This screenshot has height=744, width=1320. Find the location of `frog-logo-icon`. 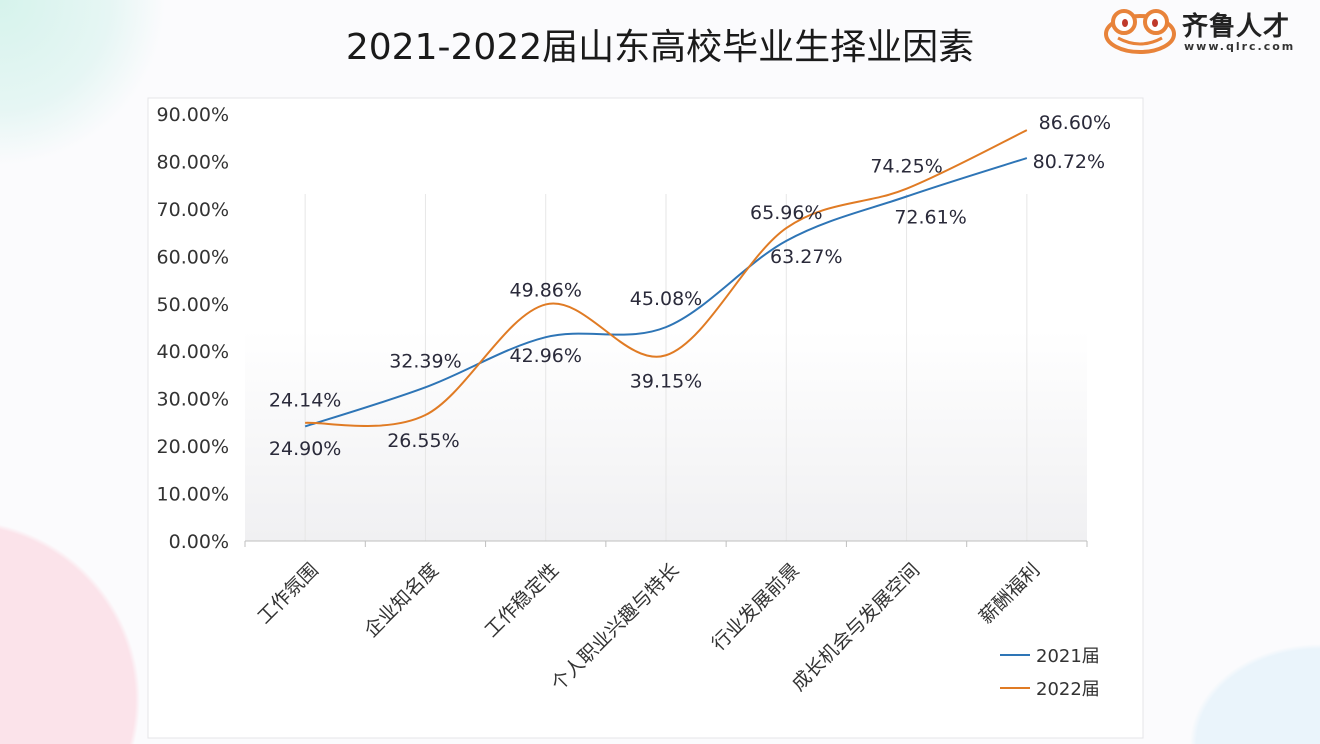

frog-logo-icon is located at coordinates (1140, 31).